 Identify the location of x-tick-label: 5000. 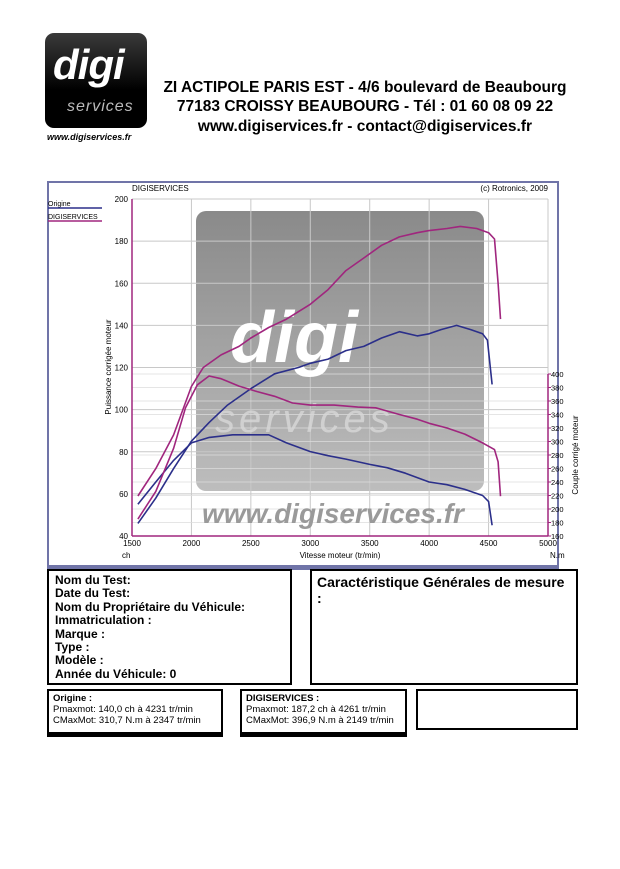
(548, 543).